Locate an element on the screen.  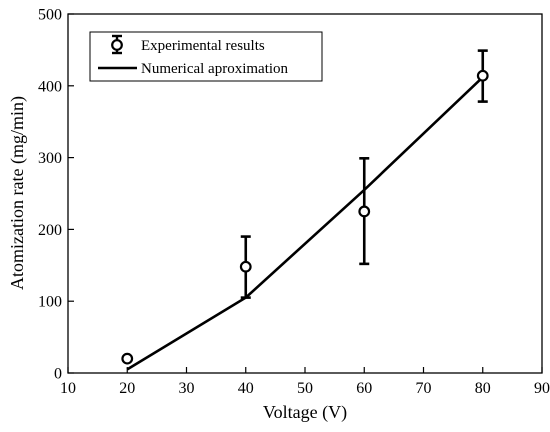
x-tick-label: 50 is located at coordinates (305, 388).